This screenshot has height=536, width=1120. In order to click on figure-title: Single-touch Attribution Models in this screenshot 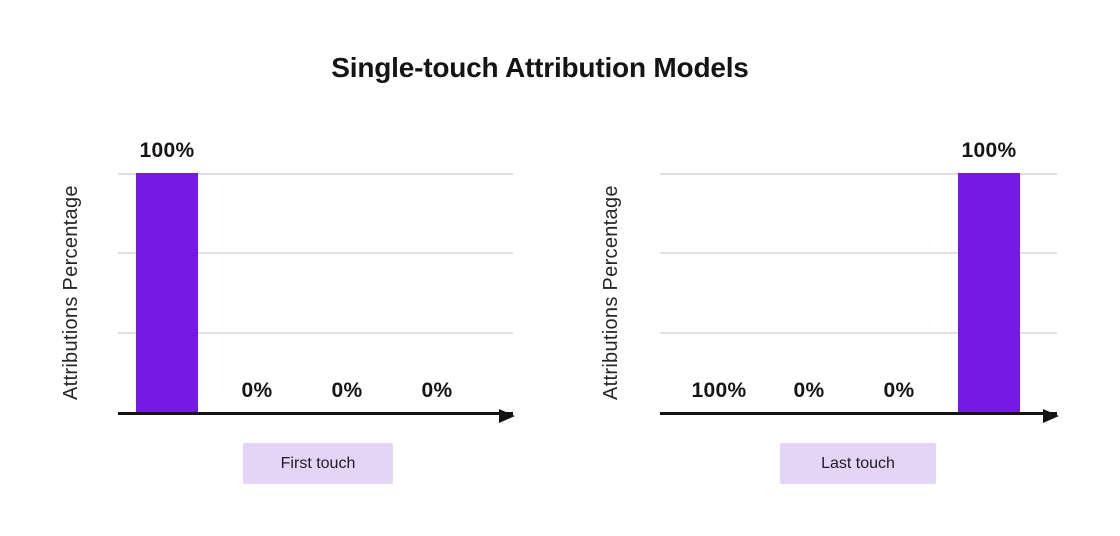, I will do `click(540, 67)`.